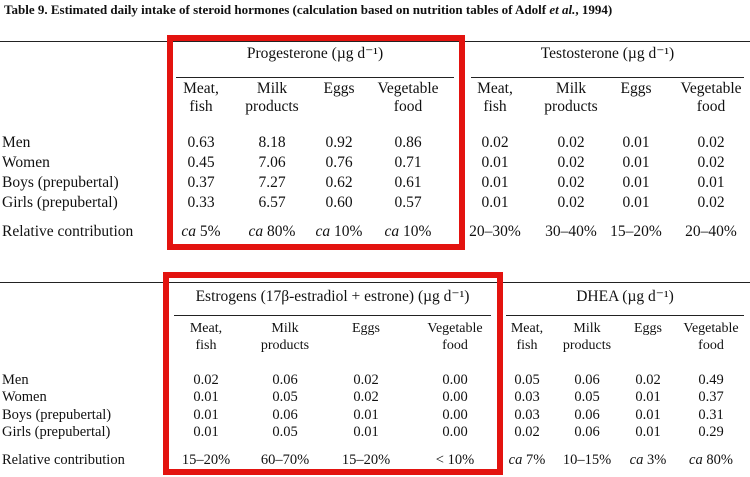 The image size is (750, 477). Describe the element at coordinates (455, 460) in the screenshot. I see `contribution-cell: < 10%` at that location.